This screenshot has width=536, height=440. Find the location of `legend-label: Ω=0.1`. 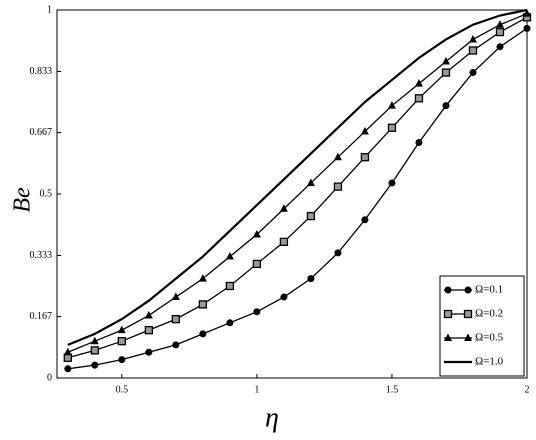

legend-label: Ω=0.1 is located at coordinates (489, 290).